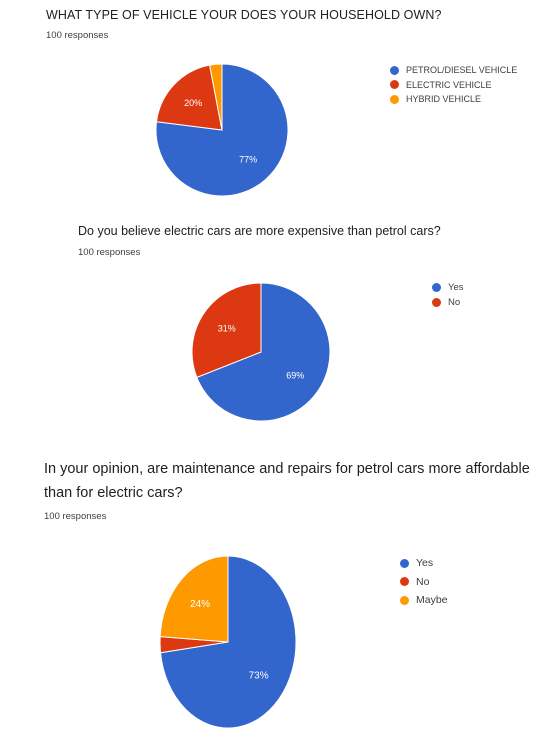 This screenshot has height=739, width=552. Describe the element at coordinates (449, 84) in the screenshot. I see `legend-label: ELECTRIC VEHICLE` at that location.